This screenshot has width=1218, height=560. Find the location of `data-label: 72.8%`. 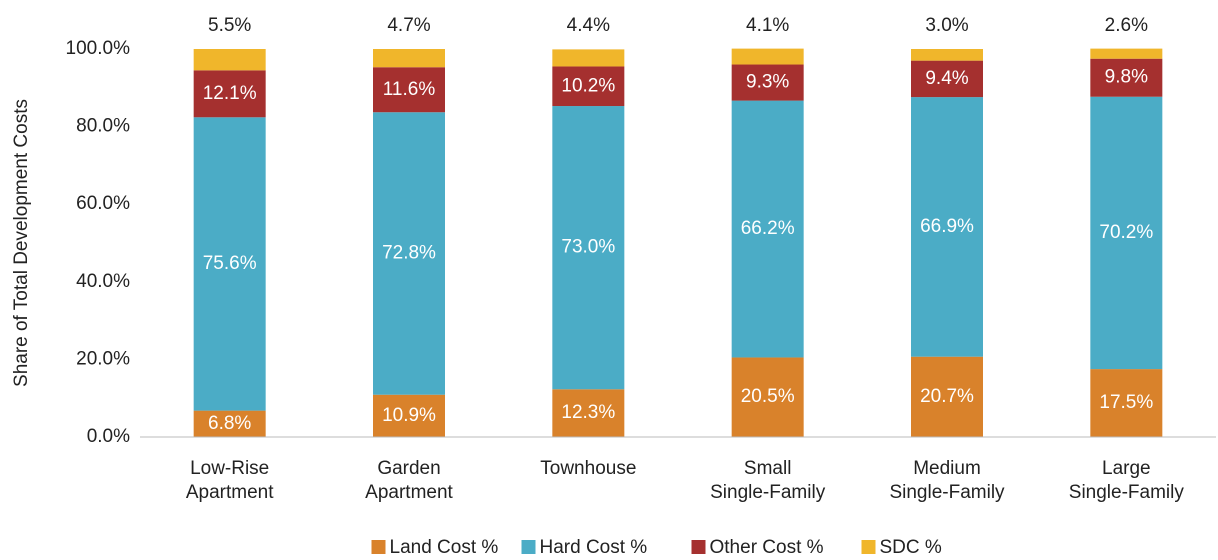

data-label: 72.8% is located at coordinates (409, 252).